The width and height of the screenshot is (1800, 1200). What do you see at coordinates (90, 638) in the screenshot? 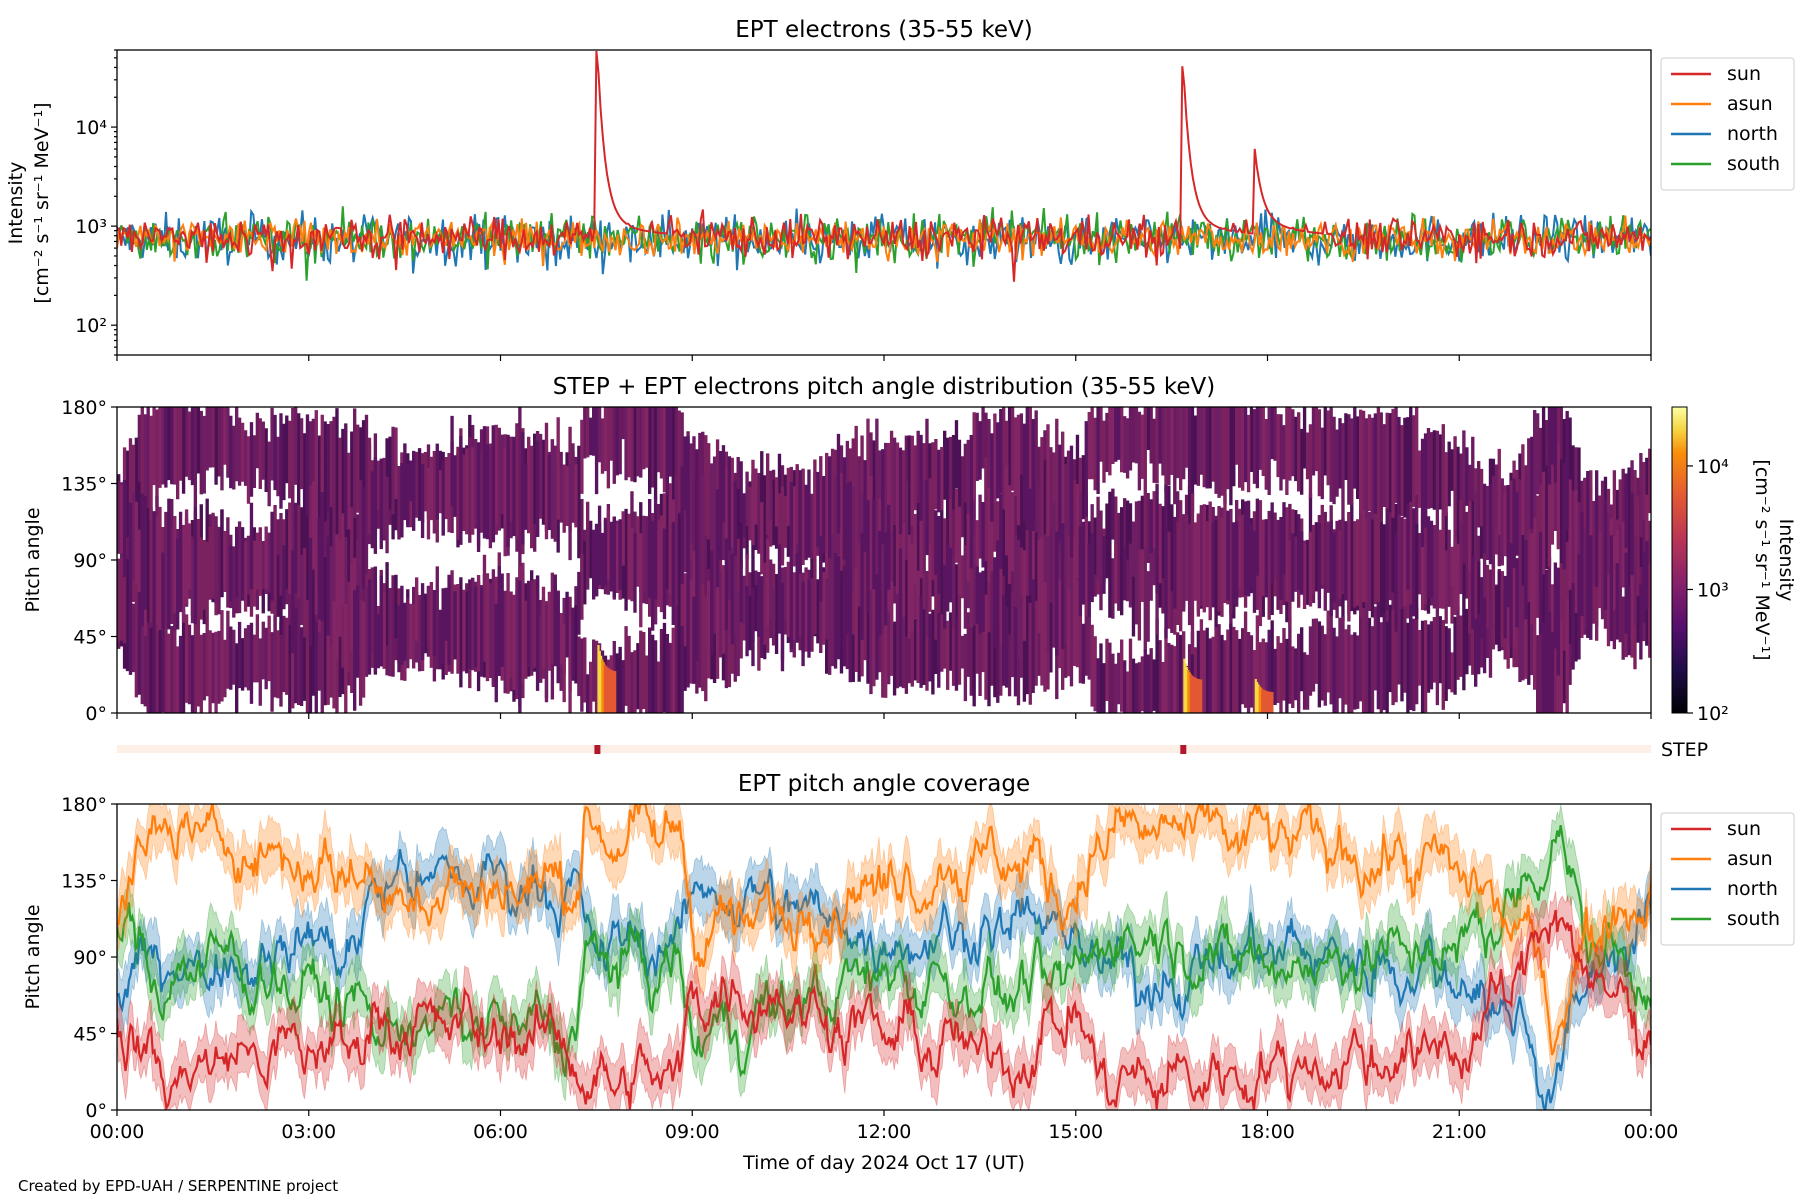
I see `ytick-label: 45°` at bounding box center [90, 638].